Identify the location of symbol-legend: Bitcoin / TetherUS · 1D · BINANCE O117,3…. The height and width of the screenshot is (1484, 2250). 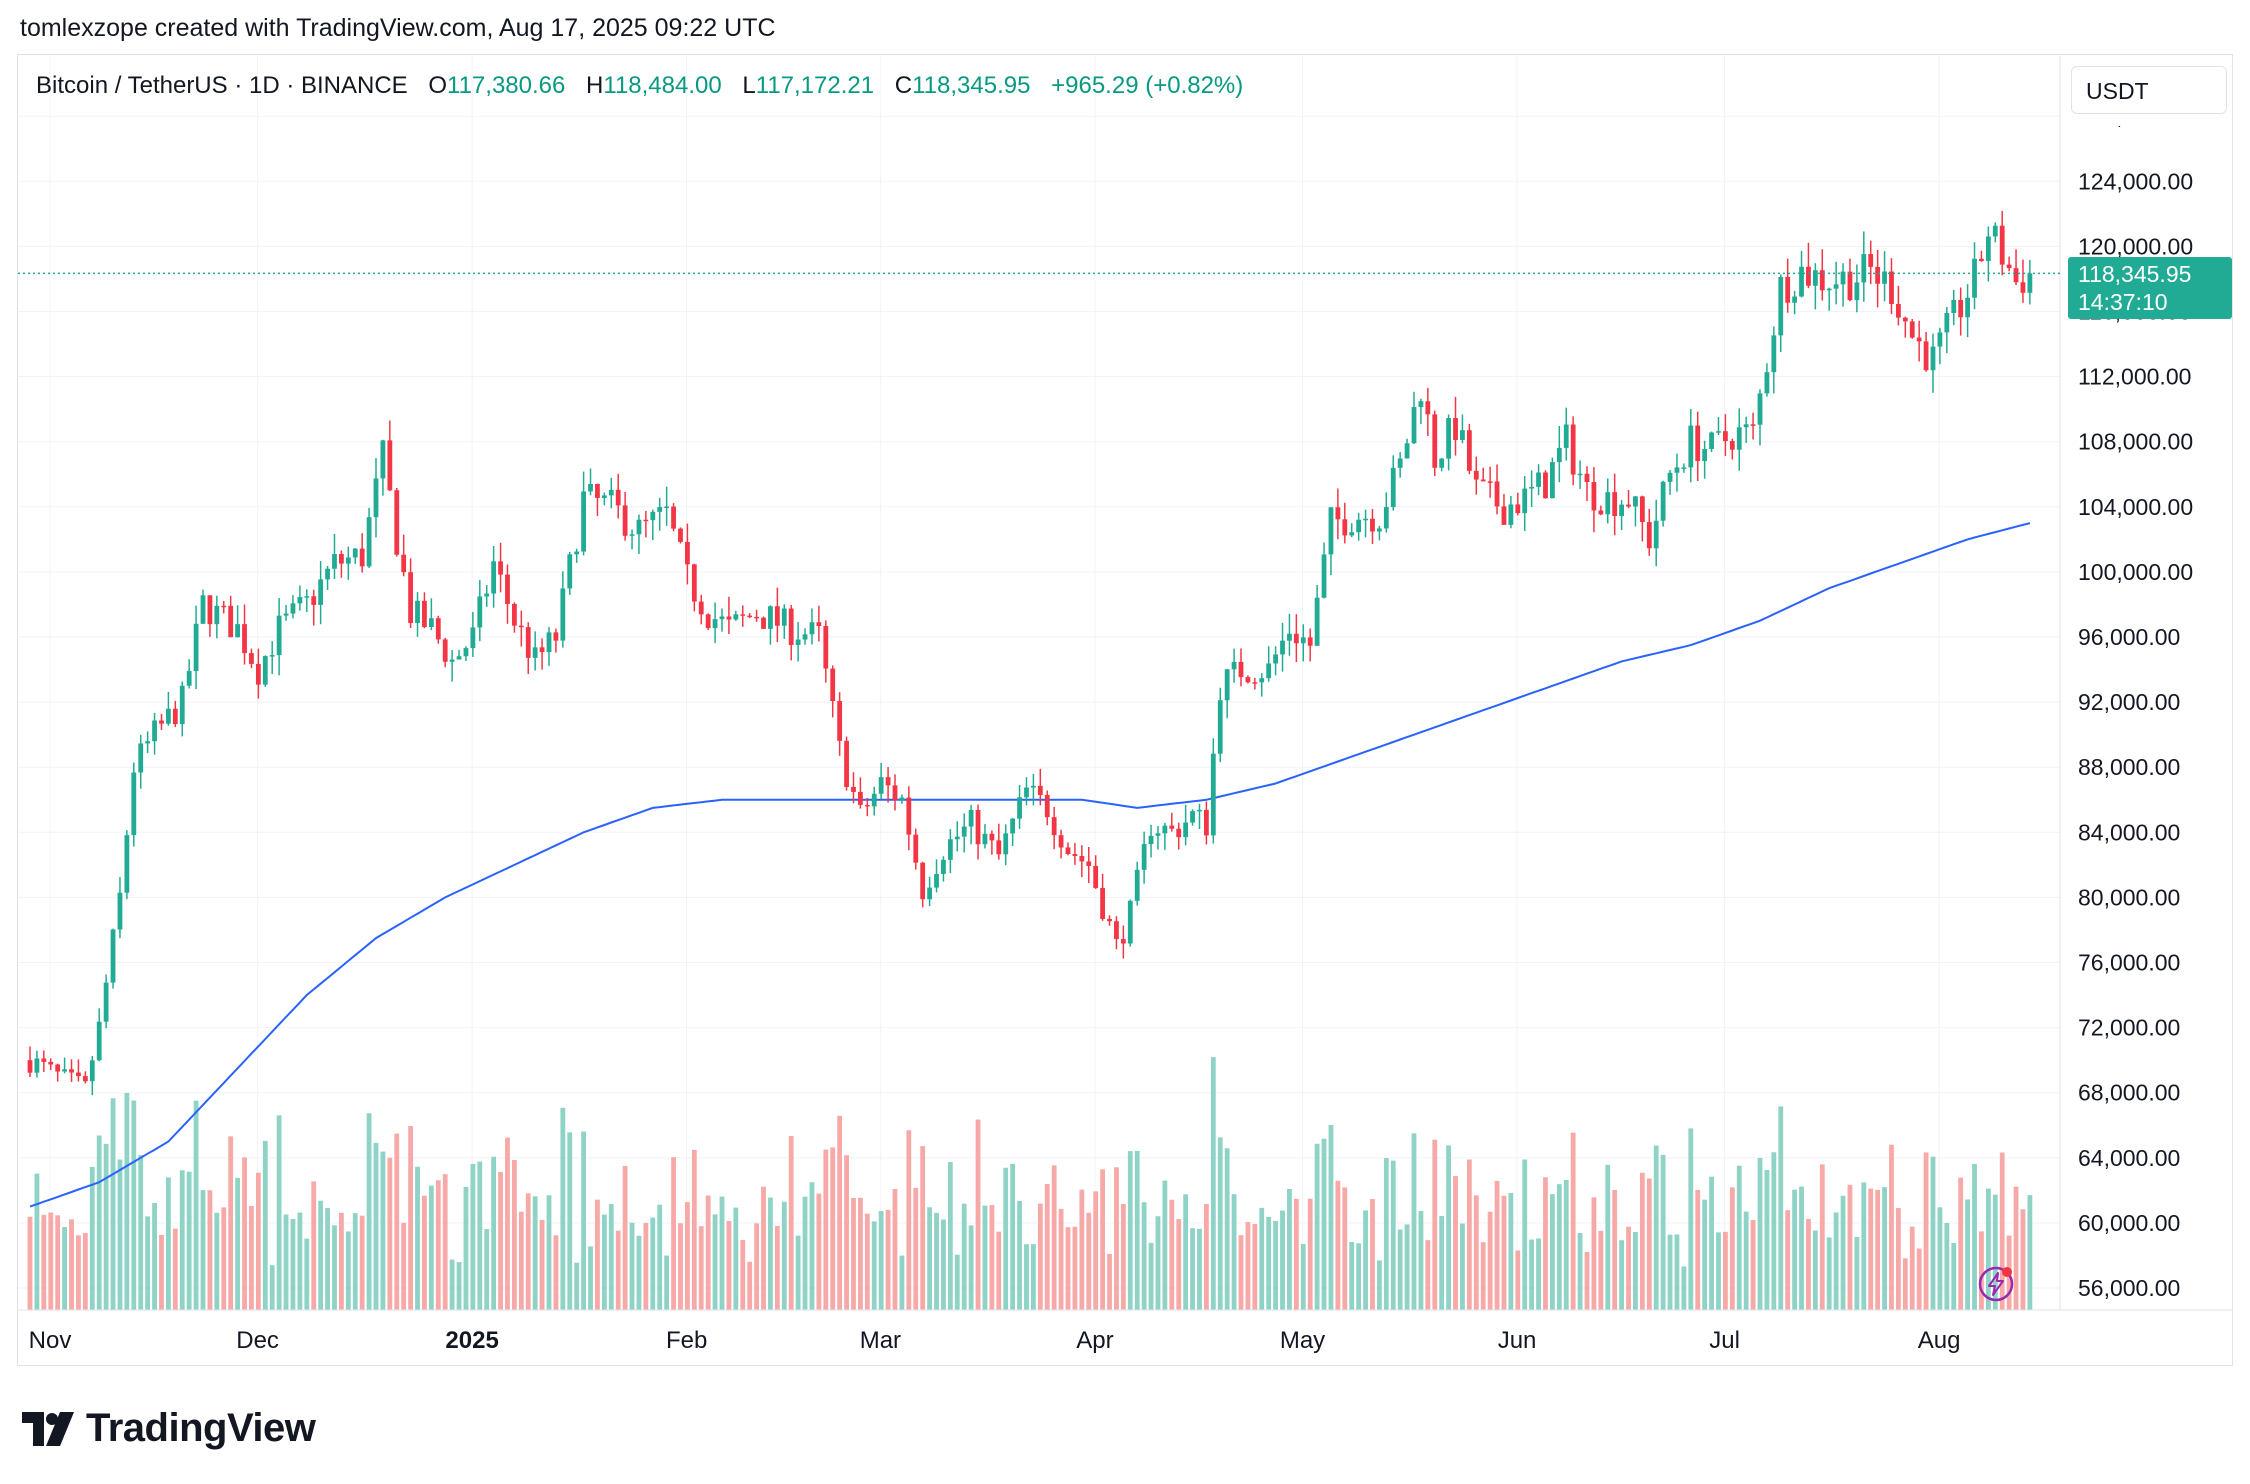
(639, 86).